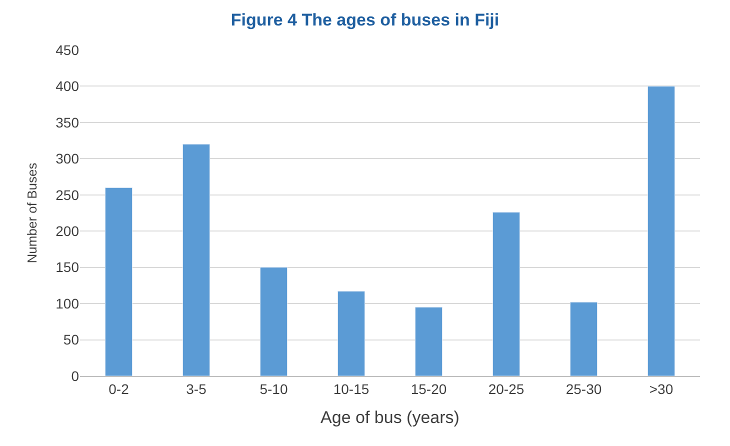  Describe the element at coordinates (68, 303) in the screenshot. I see `y-tick-label: 100` at that location.